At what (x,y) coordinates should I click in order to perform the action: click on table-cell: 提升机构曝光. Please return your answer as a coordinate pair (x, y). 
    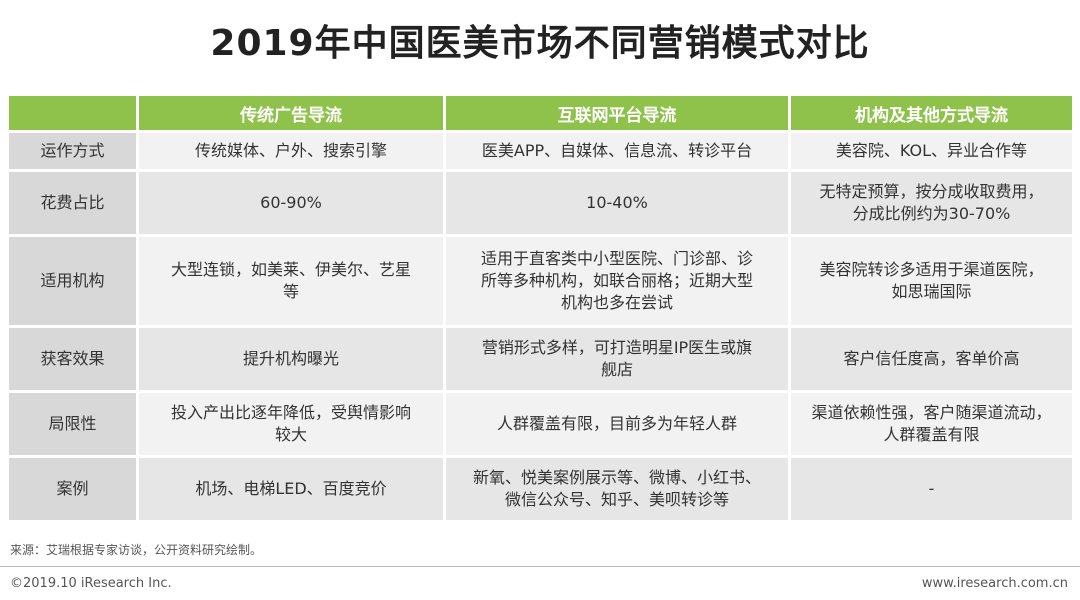
    Looking at the image, I should click on (289, 359).